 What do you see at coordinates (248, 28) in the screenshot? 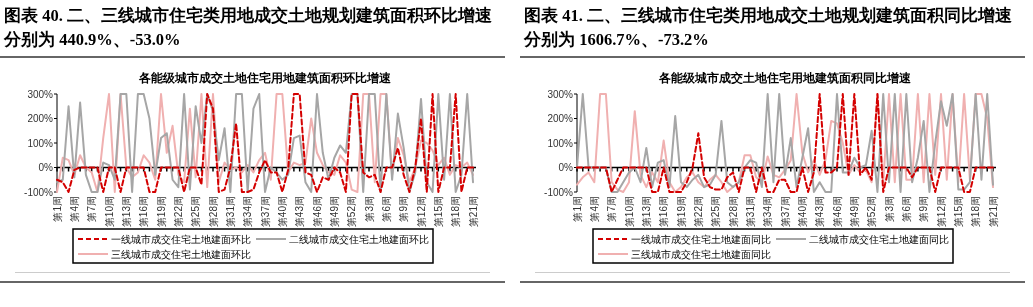
I see `chart-title: 图表 40. 二、三线城市住宅类用地成交土地规划建筑面积环比增速分别为 440.9%、-53.0%` at bounding box center [248, 28].